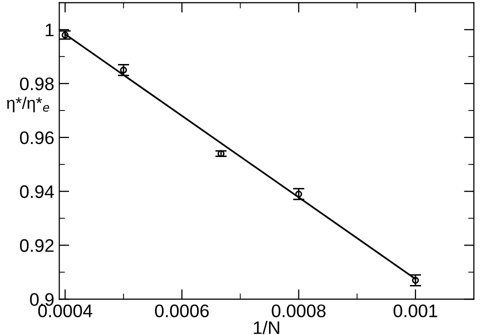 Image resolution: width=486 pixels, height=335 pixels. I want to click on y-axis-title: η*/η*$_{e}$, so click(28, 104).